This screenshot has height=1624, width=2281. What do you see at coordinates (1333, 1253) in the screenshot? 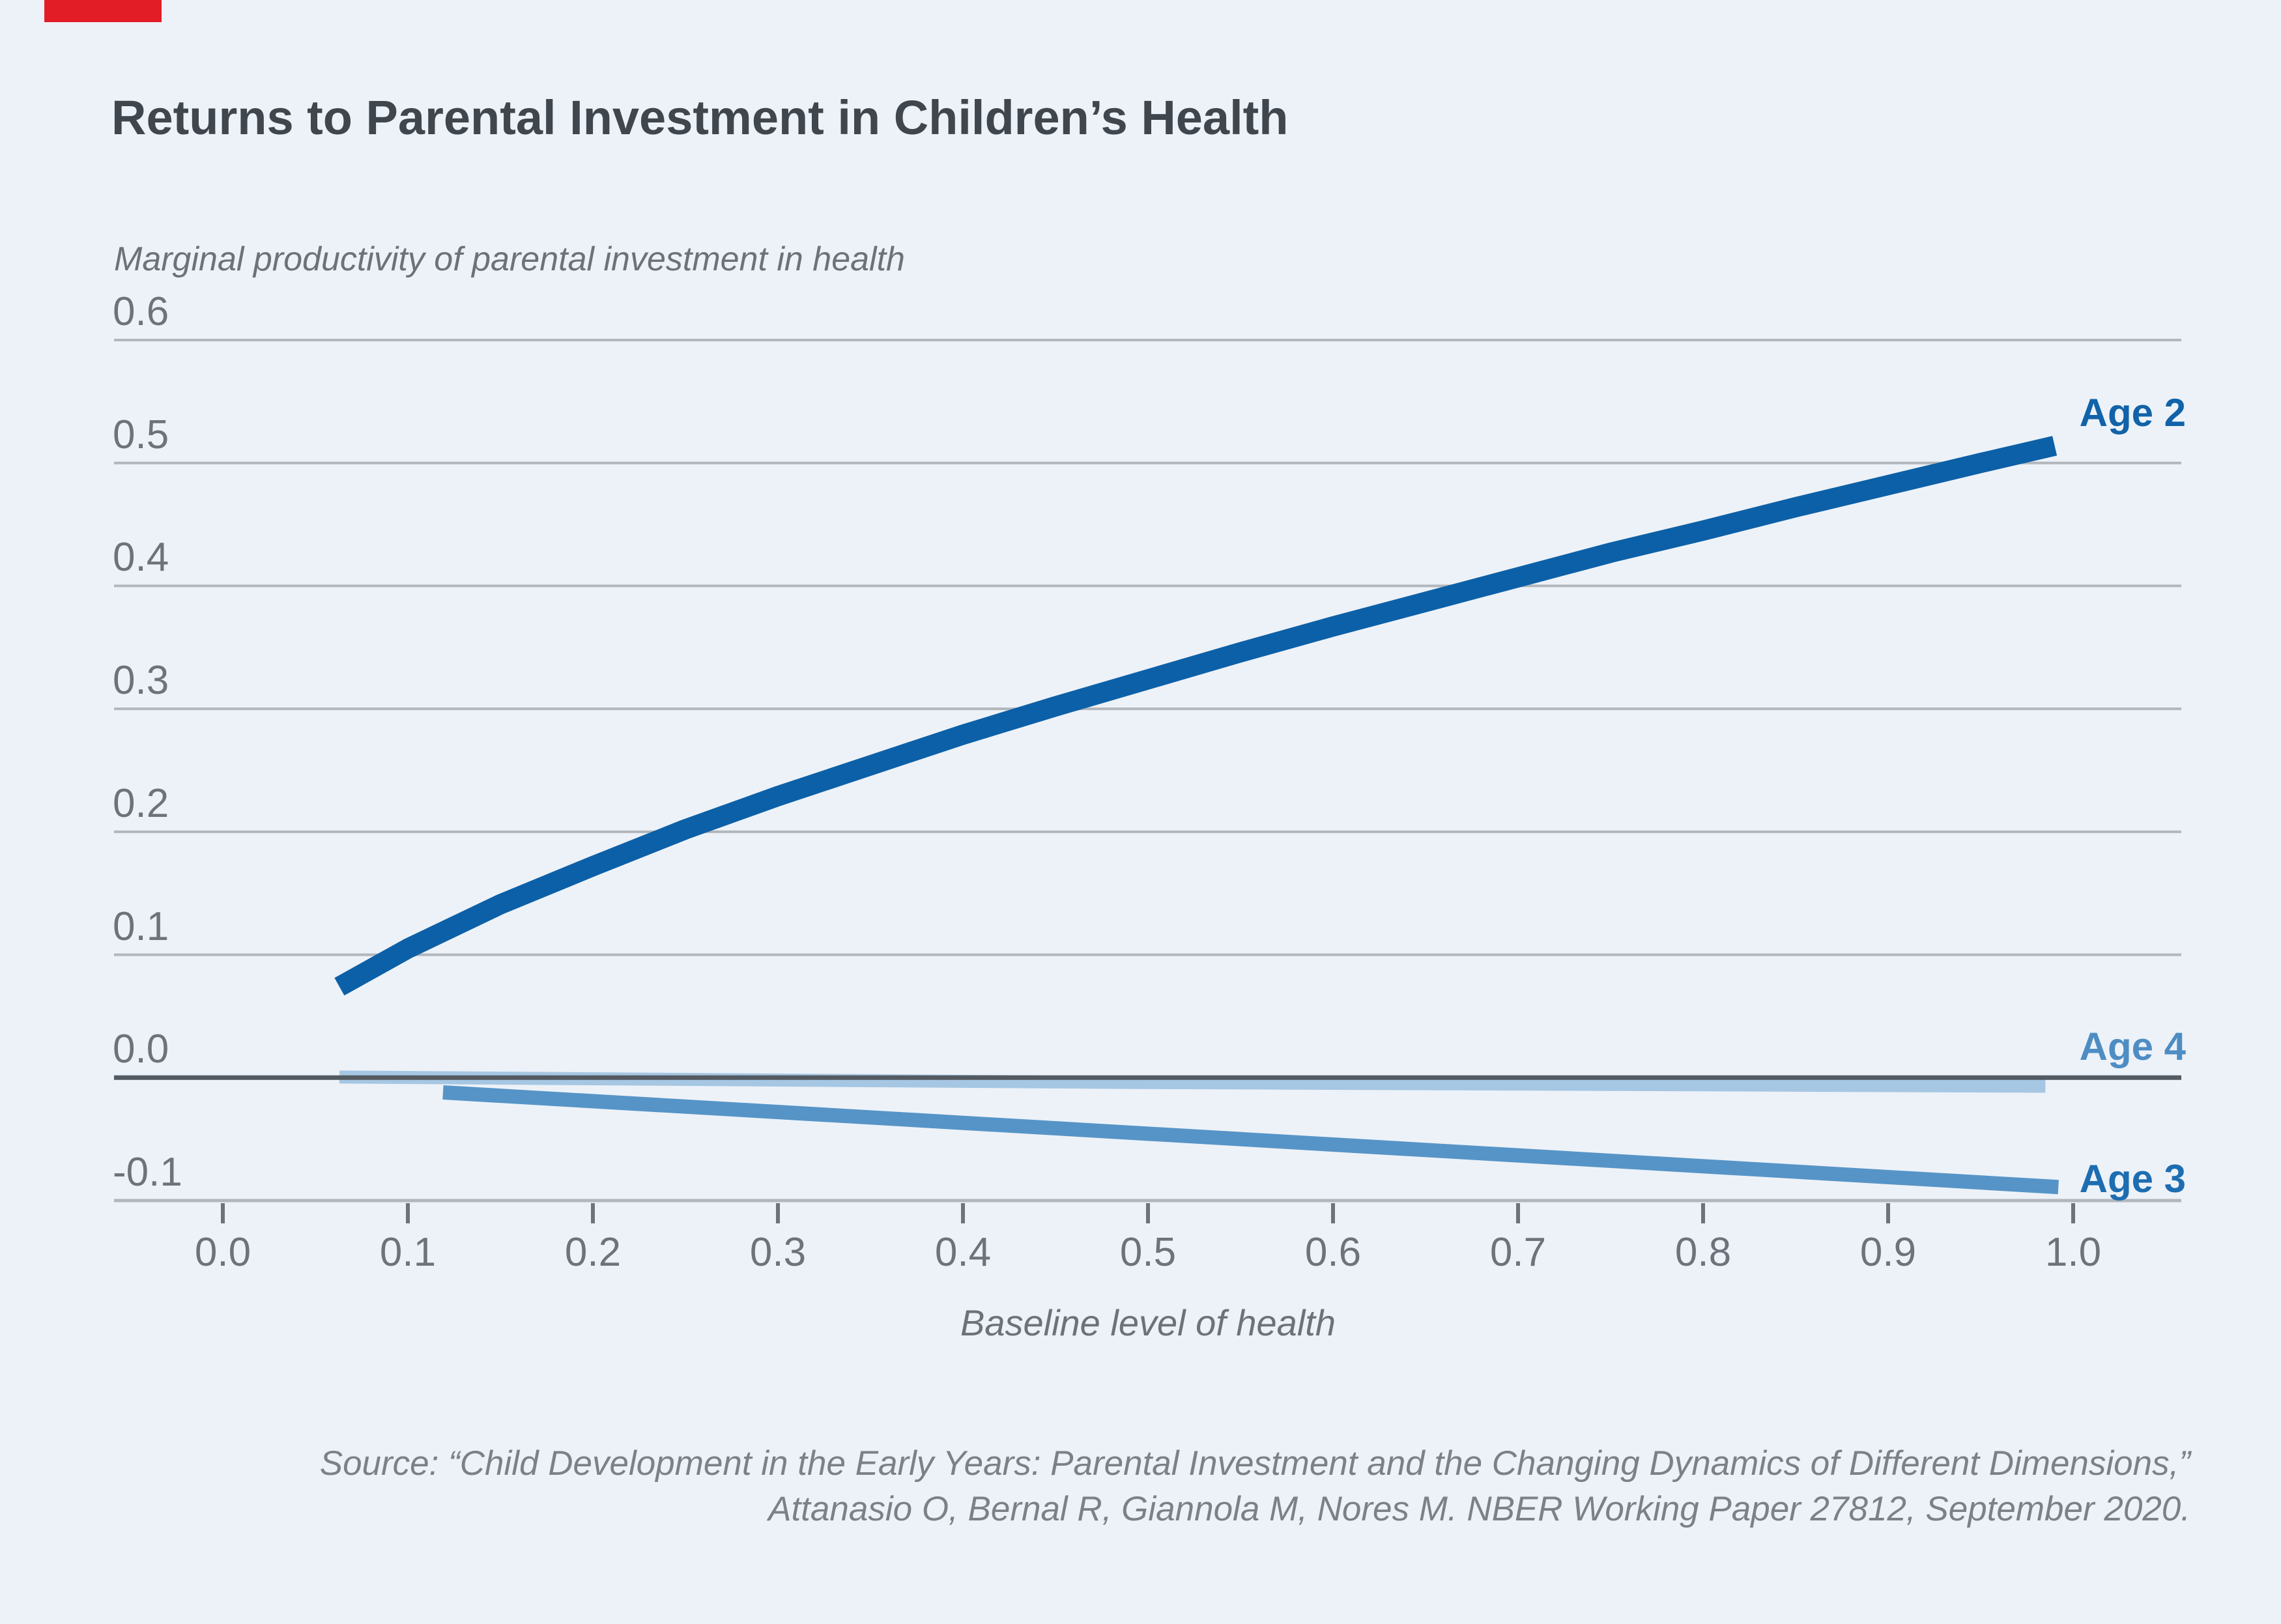
I see `x-tick-label: 0.6` at bounding box center [1333, 1253].